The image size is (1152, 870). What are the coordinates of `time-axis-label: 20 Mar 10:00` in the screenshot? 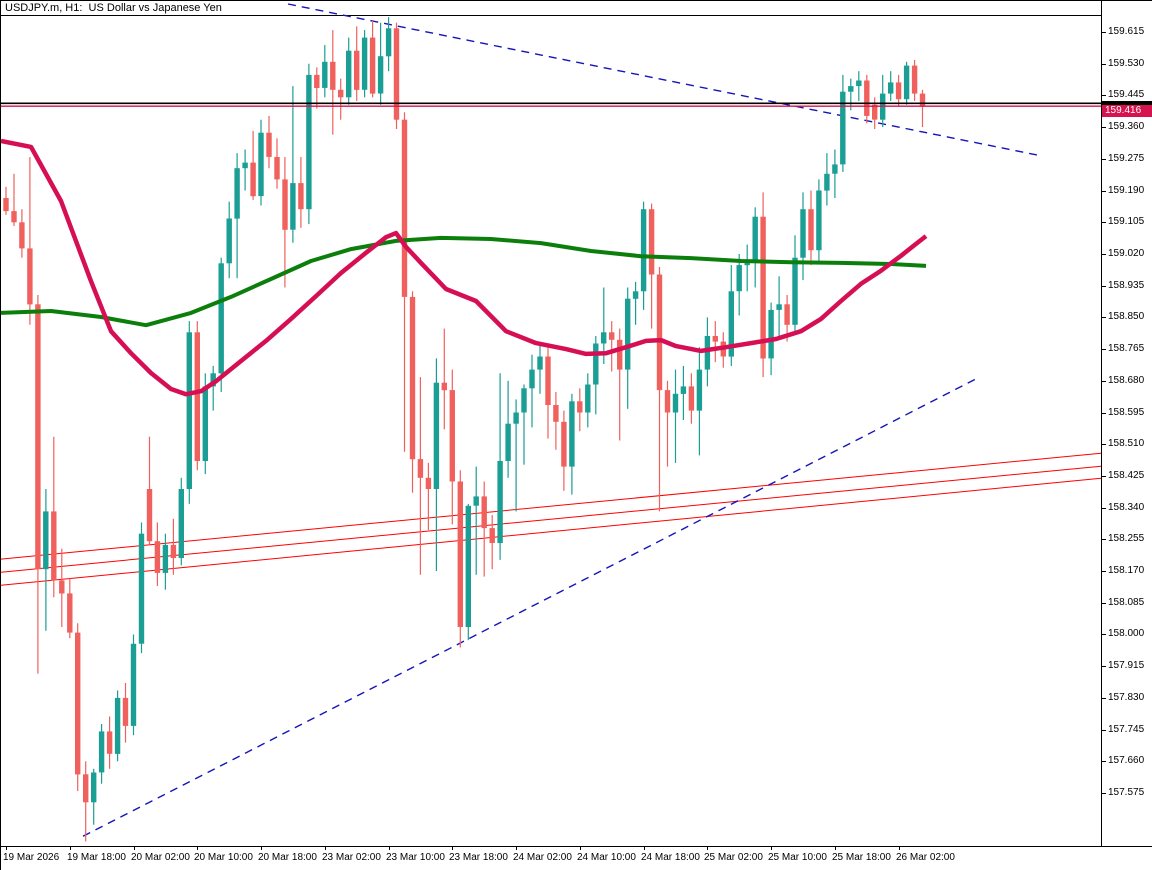 It's located at (223, 857).